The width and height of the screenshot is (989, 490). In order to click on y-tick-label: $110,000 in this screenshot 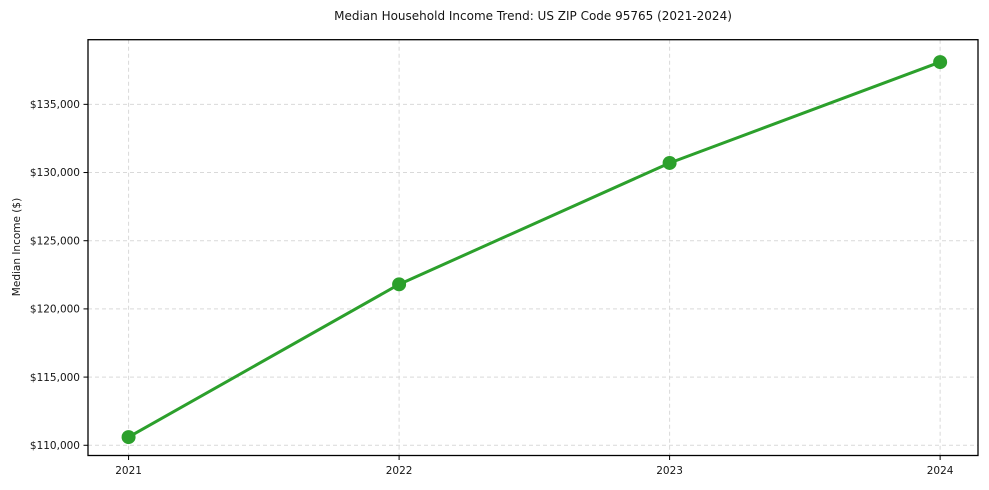, I will do `click(55, 446)`.